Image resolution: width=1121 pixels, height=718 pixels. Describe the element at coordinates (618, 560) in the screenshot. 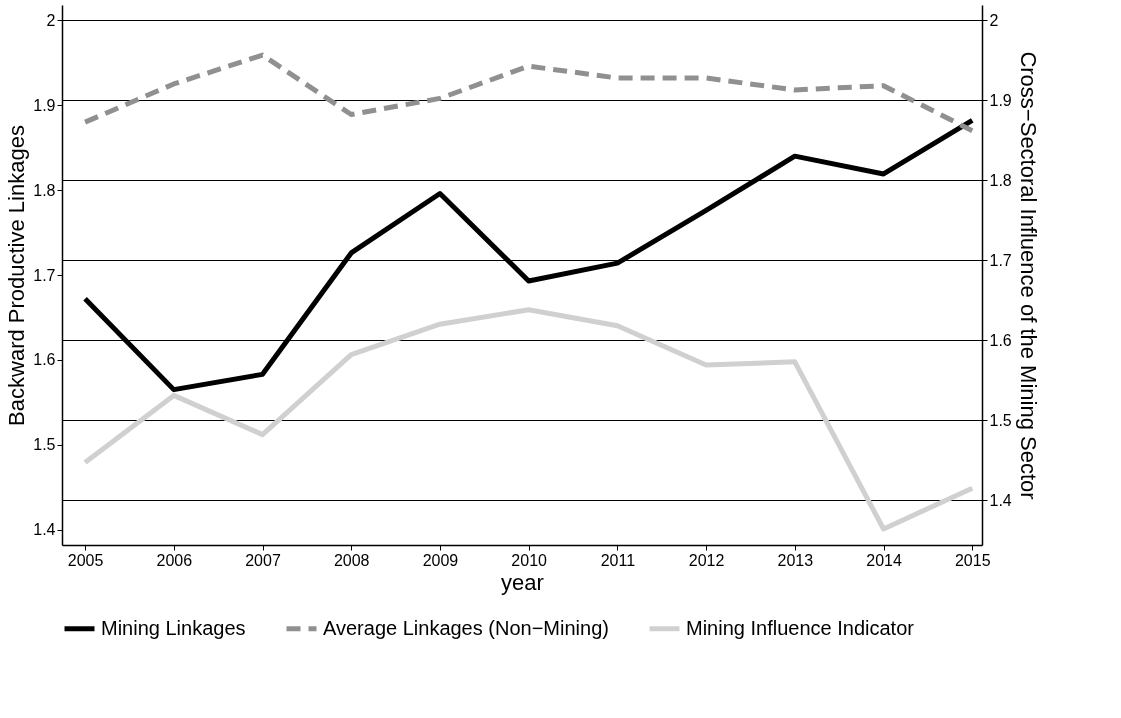

I see `x-tick-label: 2011` at that location.